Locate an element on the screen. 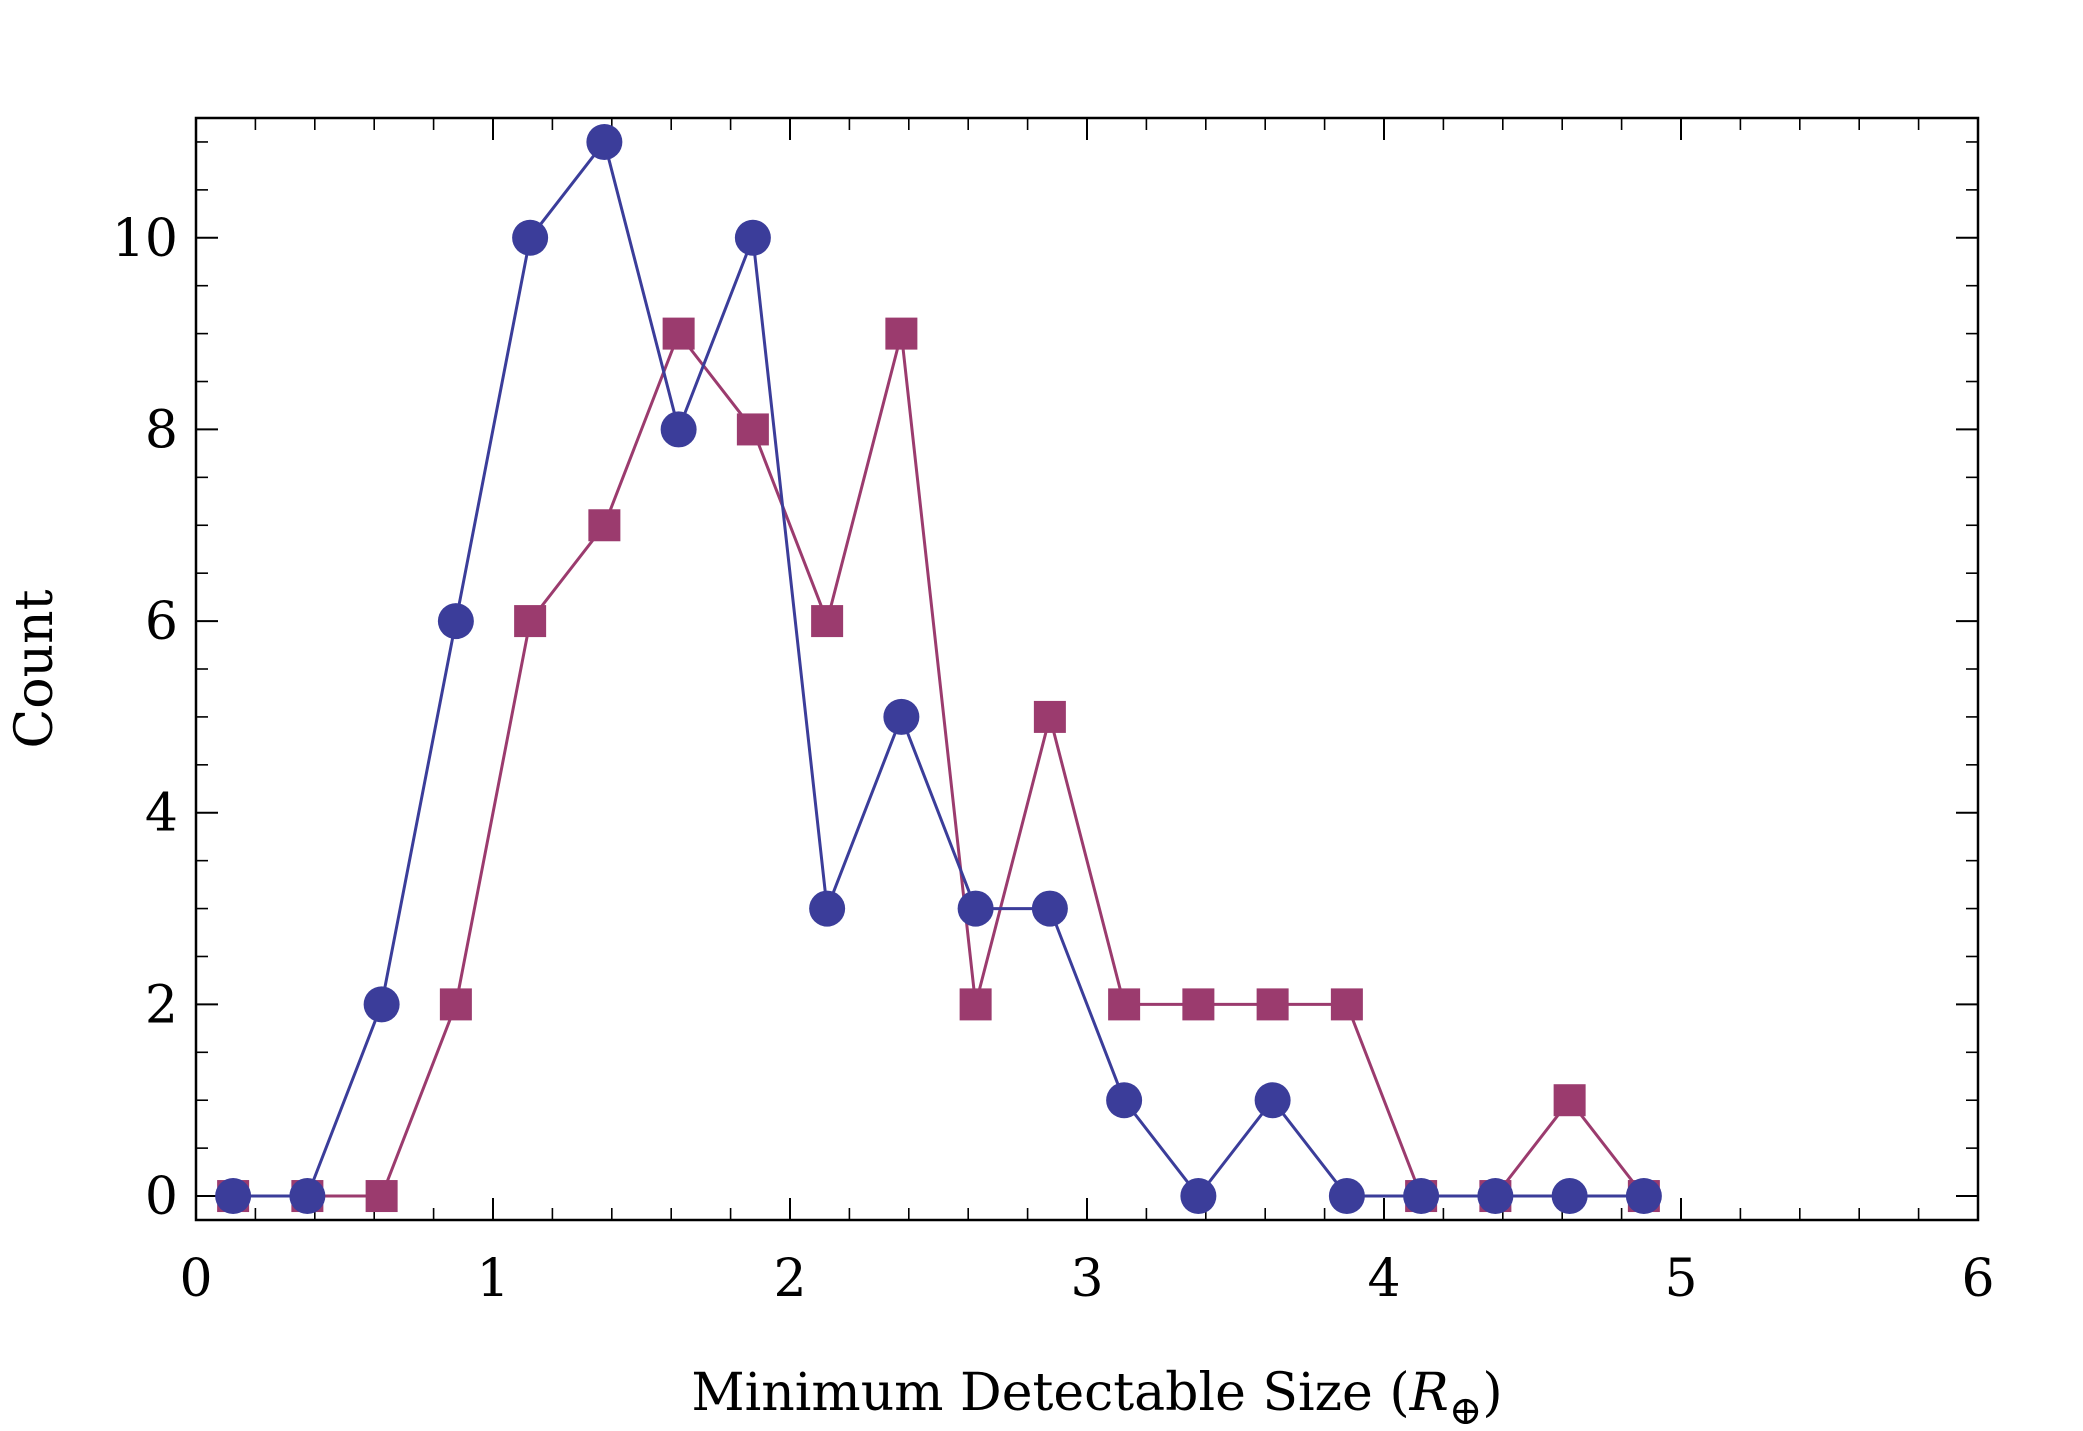 This screenshot has width=2083, height=1431. y-tick-label: 2 is located at coordinates (161, 1005).